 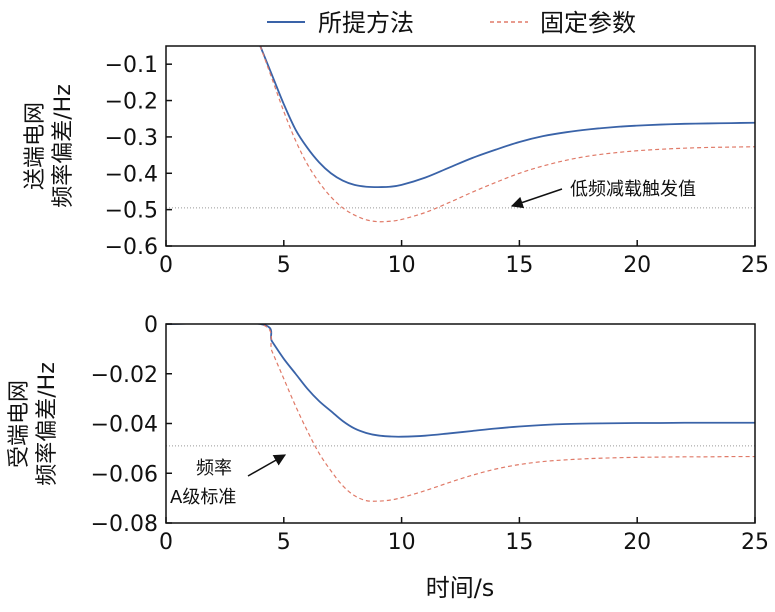 What do you see at coordinates (124, 474) in the screenshot?
I see `y-tick-label: −0.06` at bounding box center [124, 474].